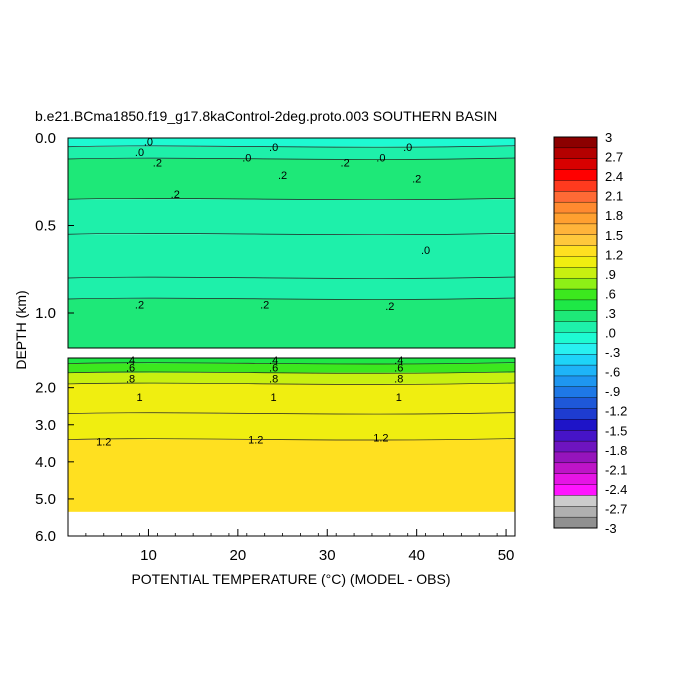 The height and width of the screenshot is (700, 700). What do you see at coordinates (616, 430) in the screenshot?
I see `colorbar-label: -1.5` at bounding box center [616, 430].